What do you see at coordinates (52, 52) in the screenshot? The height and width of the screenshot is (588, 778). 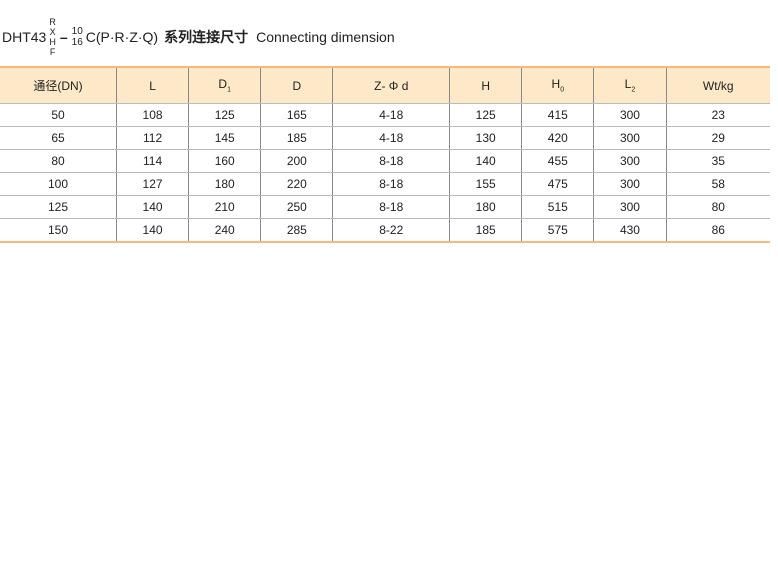 I see `variant: F` at bounding box center [52, 52].